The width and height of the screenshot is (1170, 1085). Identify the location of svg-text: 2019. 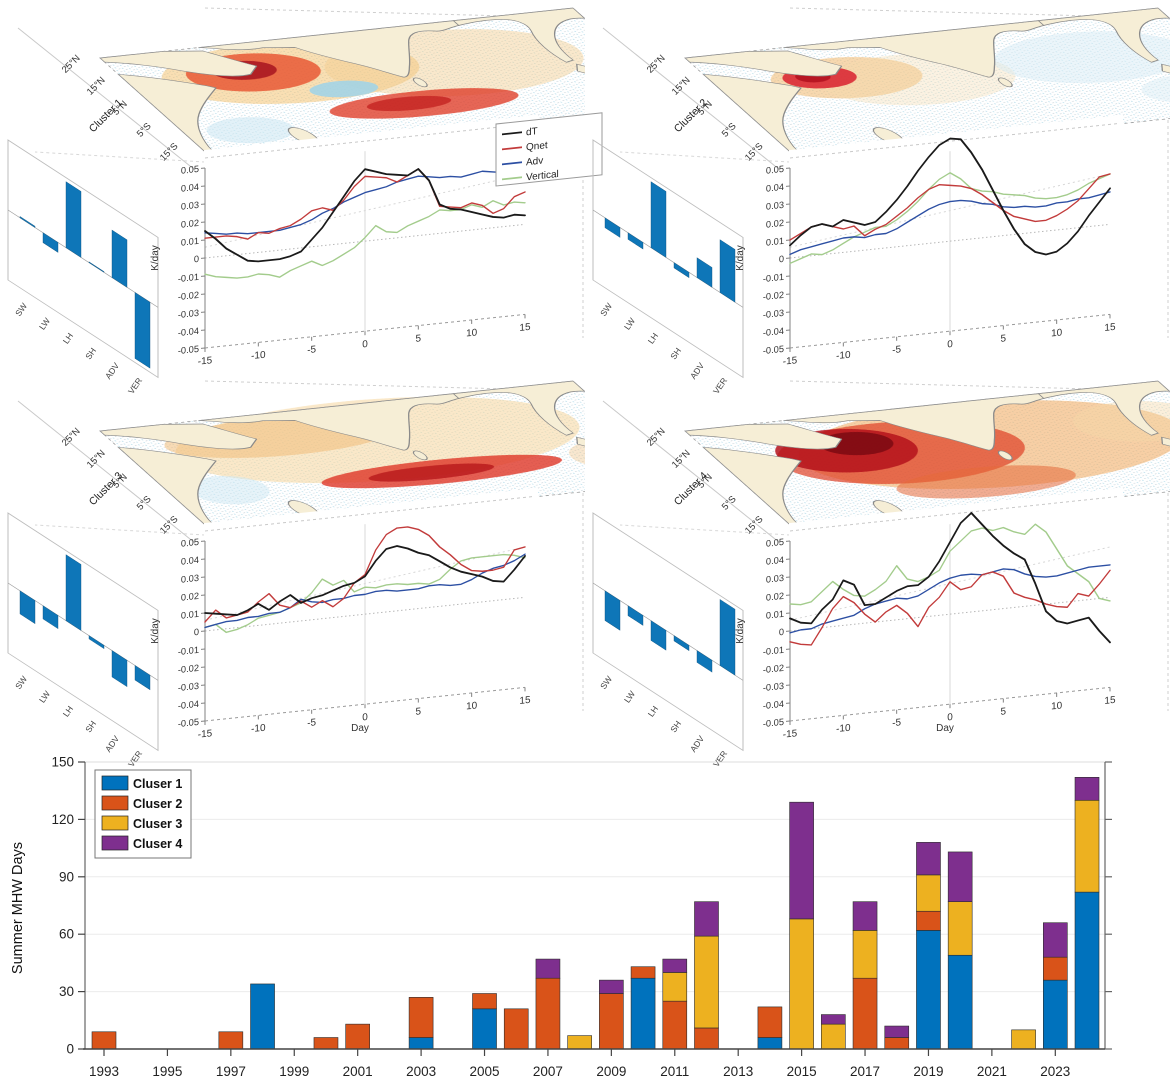
(928, 1071).